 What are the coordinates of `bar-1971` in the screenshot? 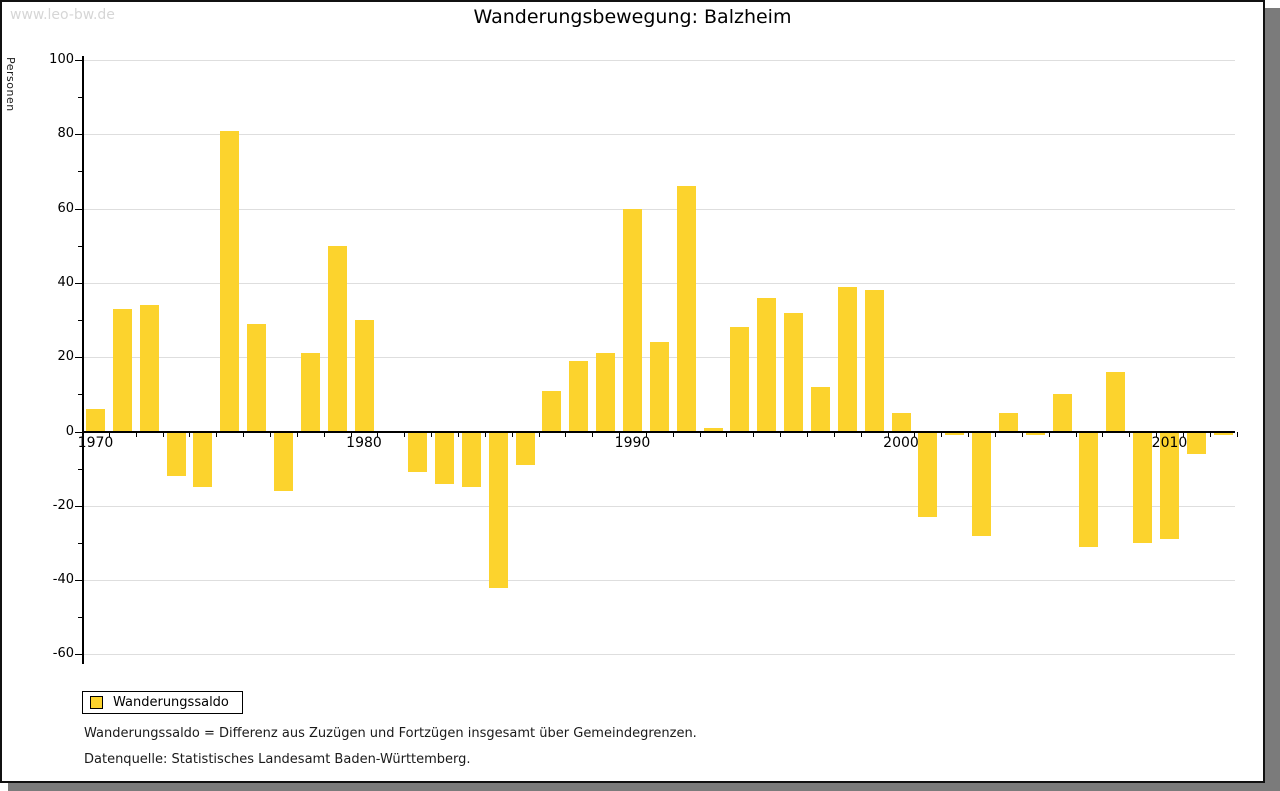 It's located at (122, 370).